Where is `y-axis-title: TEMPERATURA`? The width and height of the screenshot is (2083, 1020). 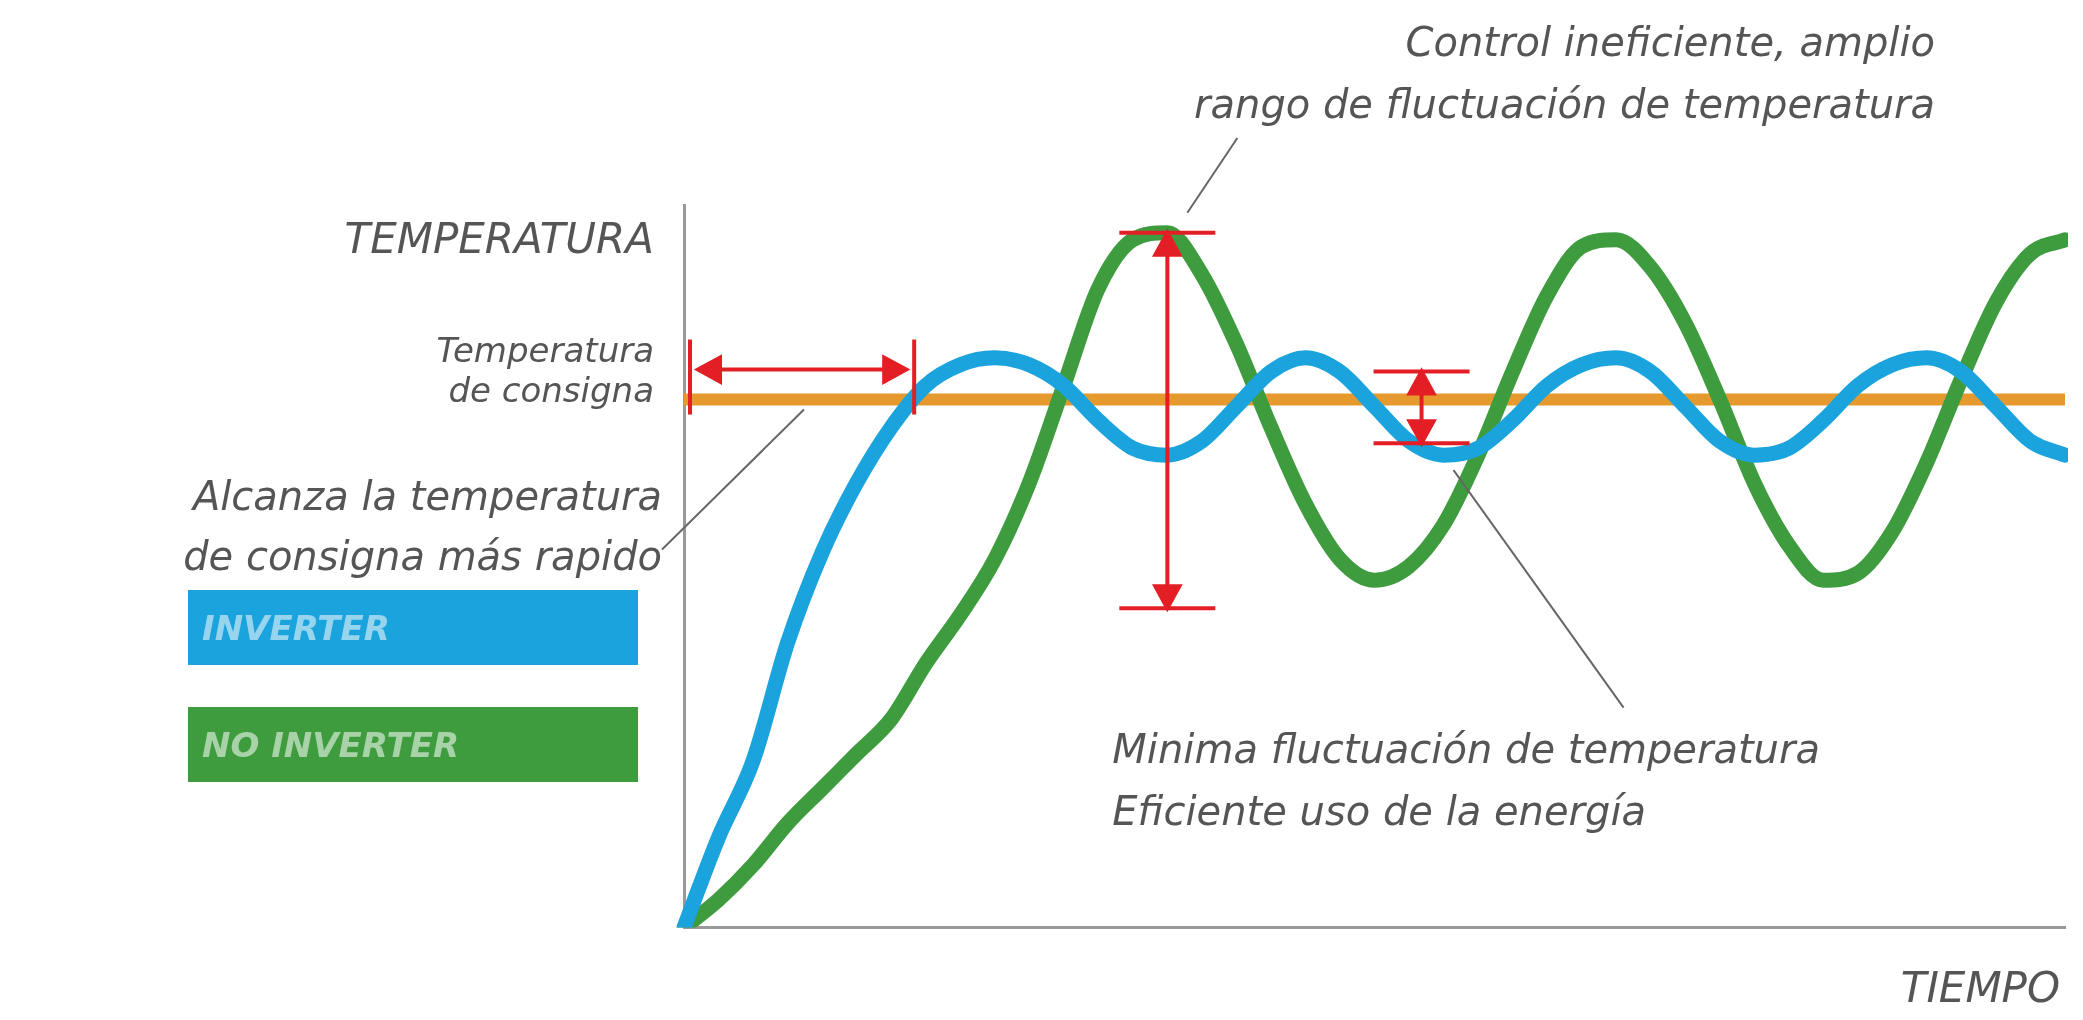 y-axis-title: TEMPERATURA is located at coordinates (499, 238).